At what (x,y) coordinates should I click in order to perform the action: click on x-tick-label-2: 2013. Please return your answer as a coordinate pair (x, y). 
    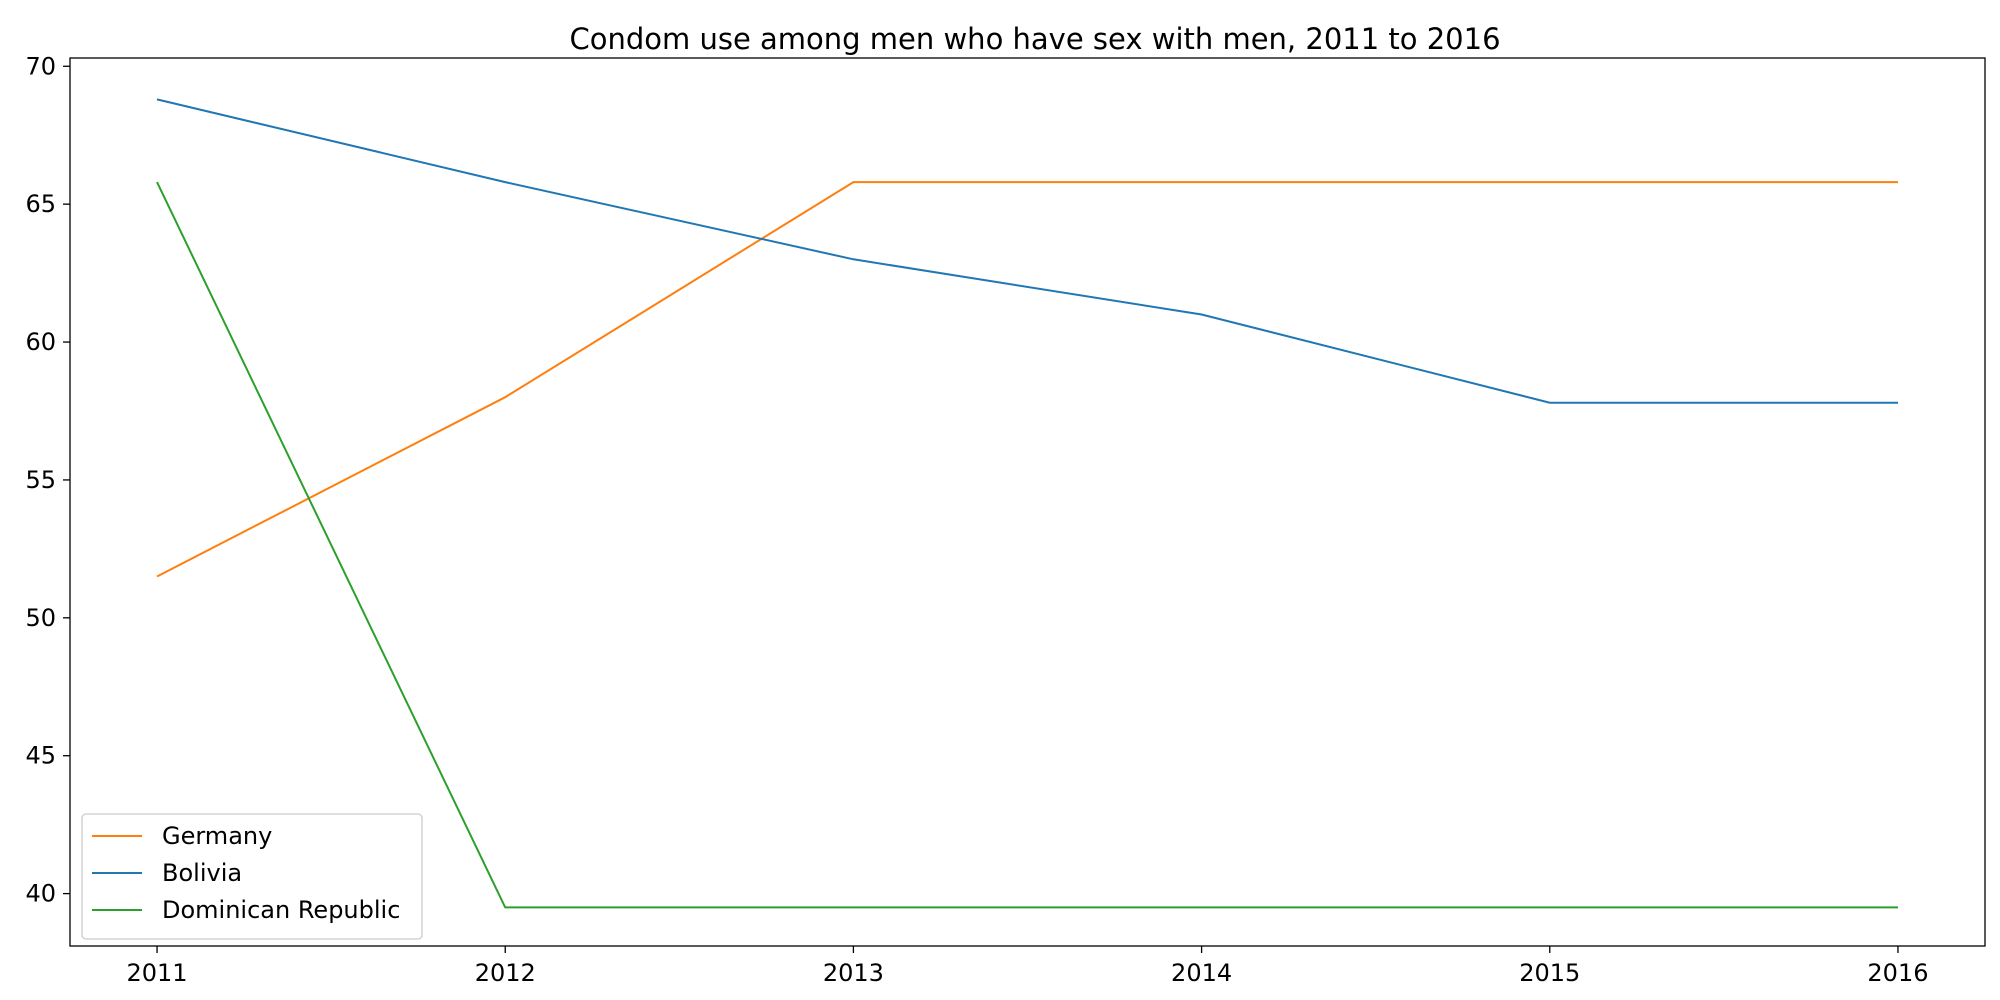
    Looking at the image, I should click on (853, 973).